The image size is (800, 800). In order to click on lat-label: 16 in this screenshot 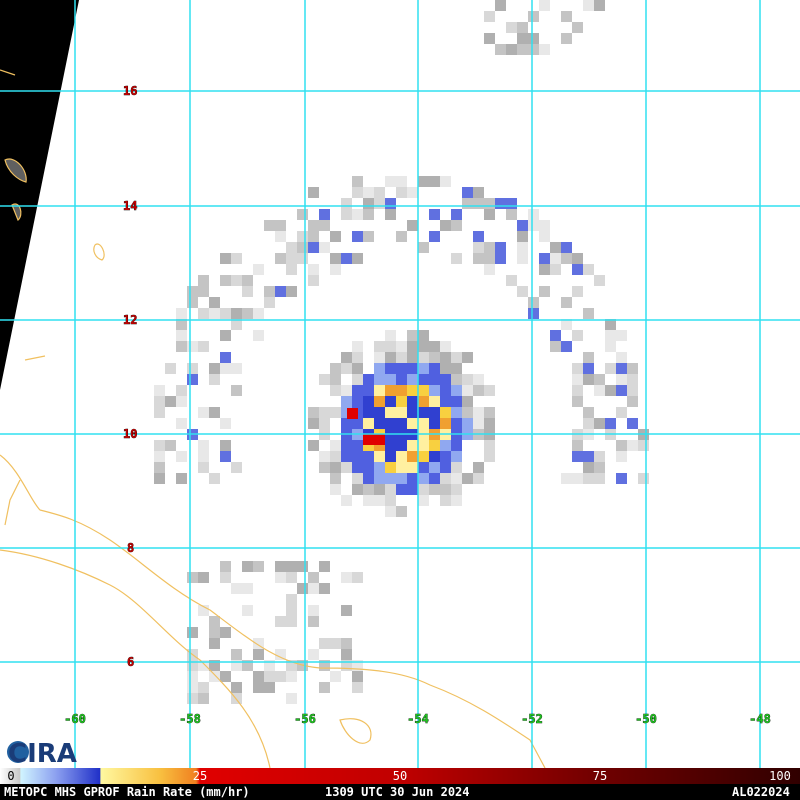, I will do `click(130, 91)`.